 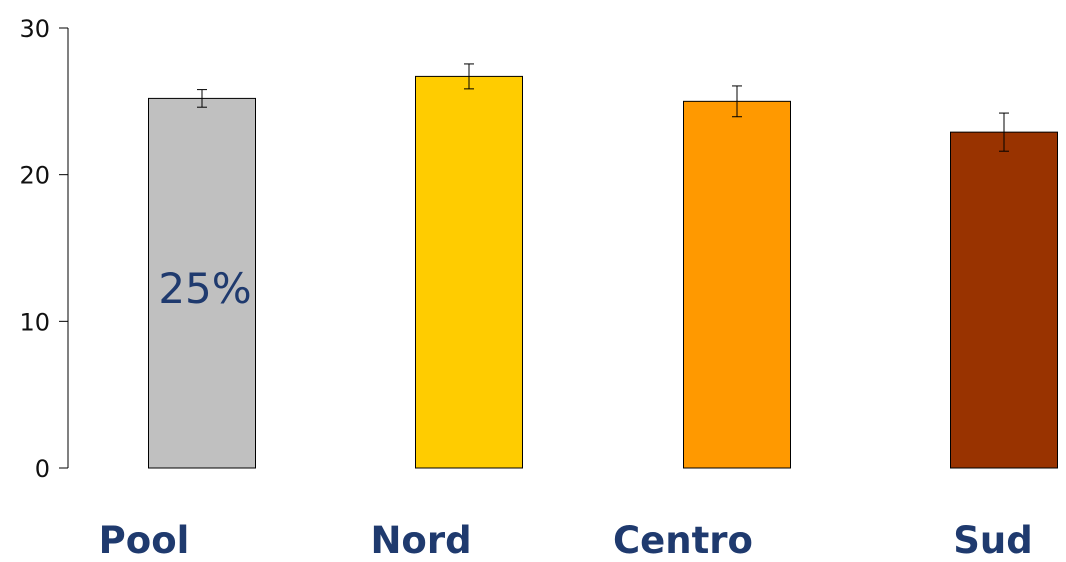 I want to click on bar-pool, so click(x=202, y=283).